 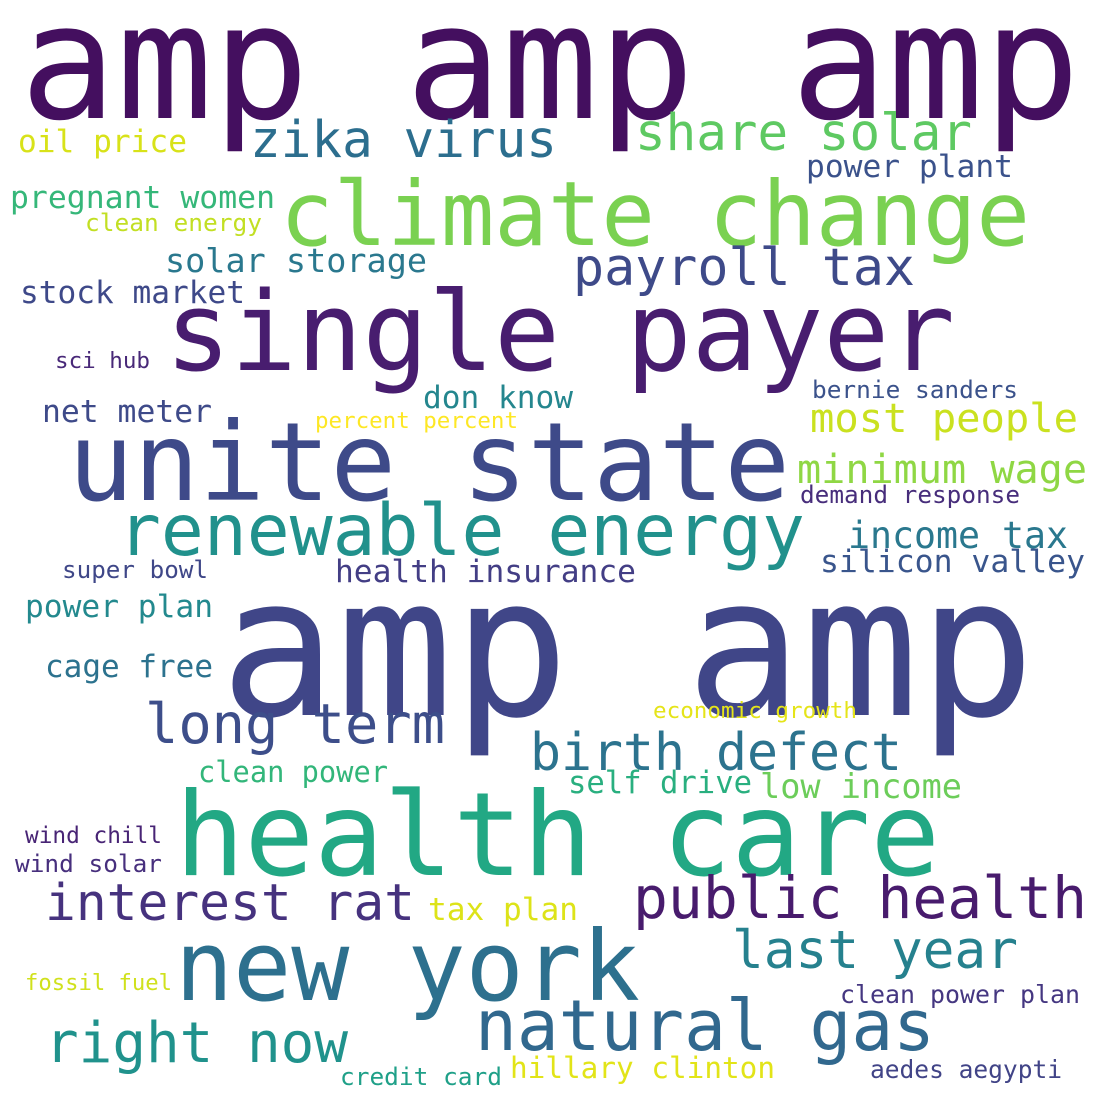 What do you see at coordinates (407, 966) in the screenshot?
I see `word: new york` at bounding box center [407, 966].